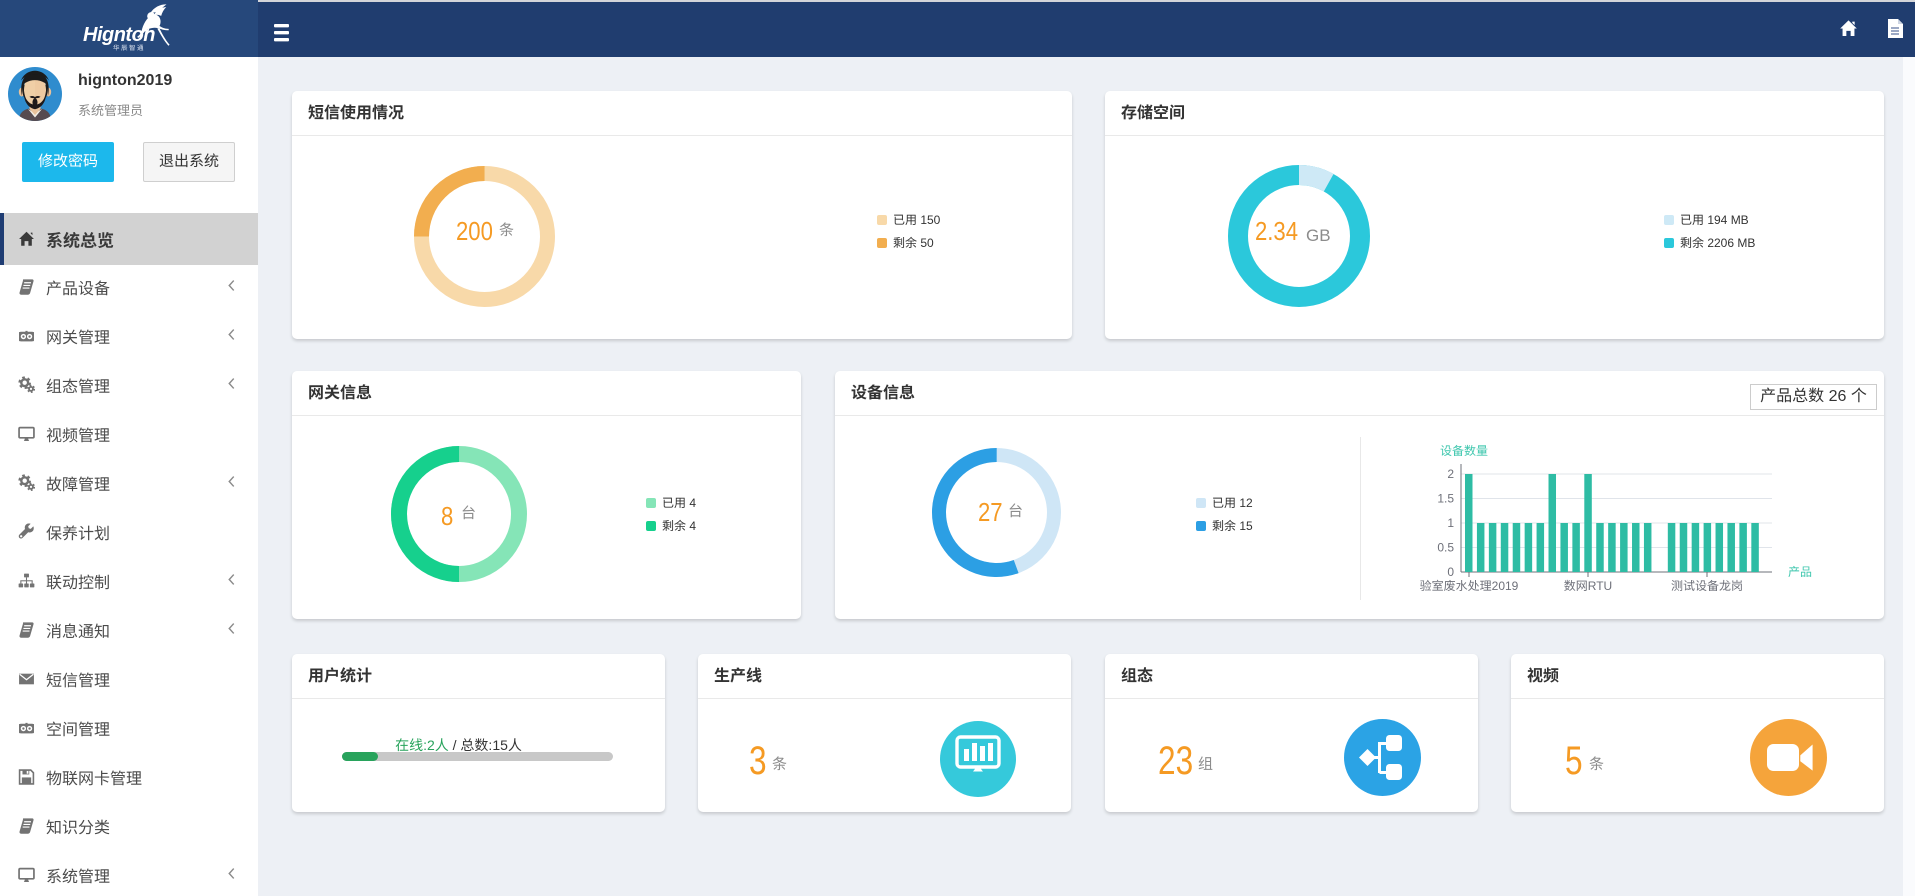 This screenshot has height=896, width=1915. I want to click on svg-text: 验室废水处理2019, so click(1469, 586).